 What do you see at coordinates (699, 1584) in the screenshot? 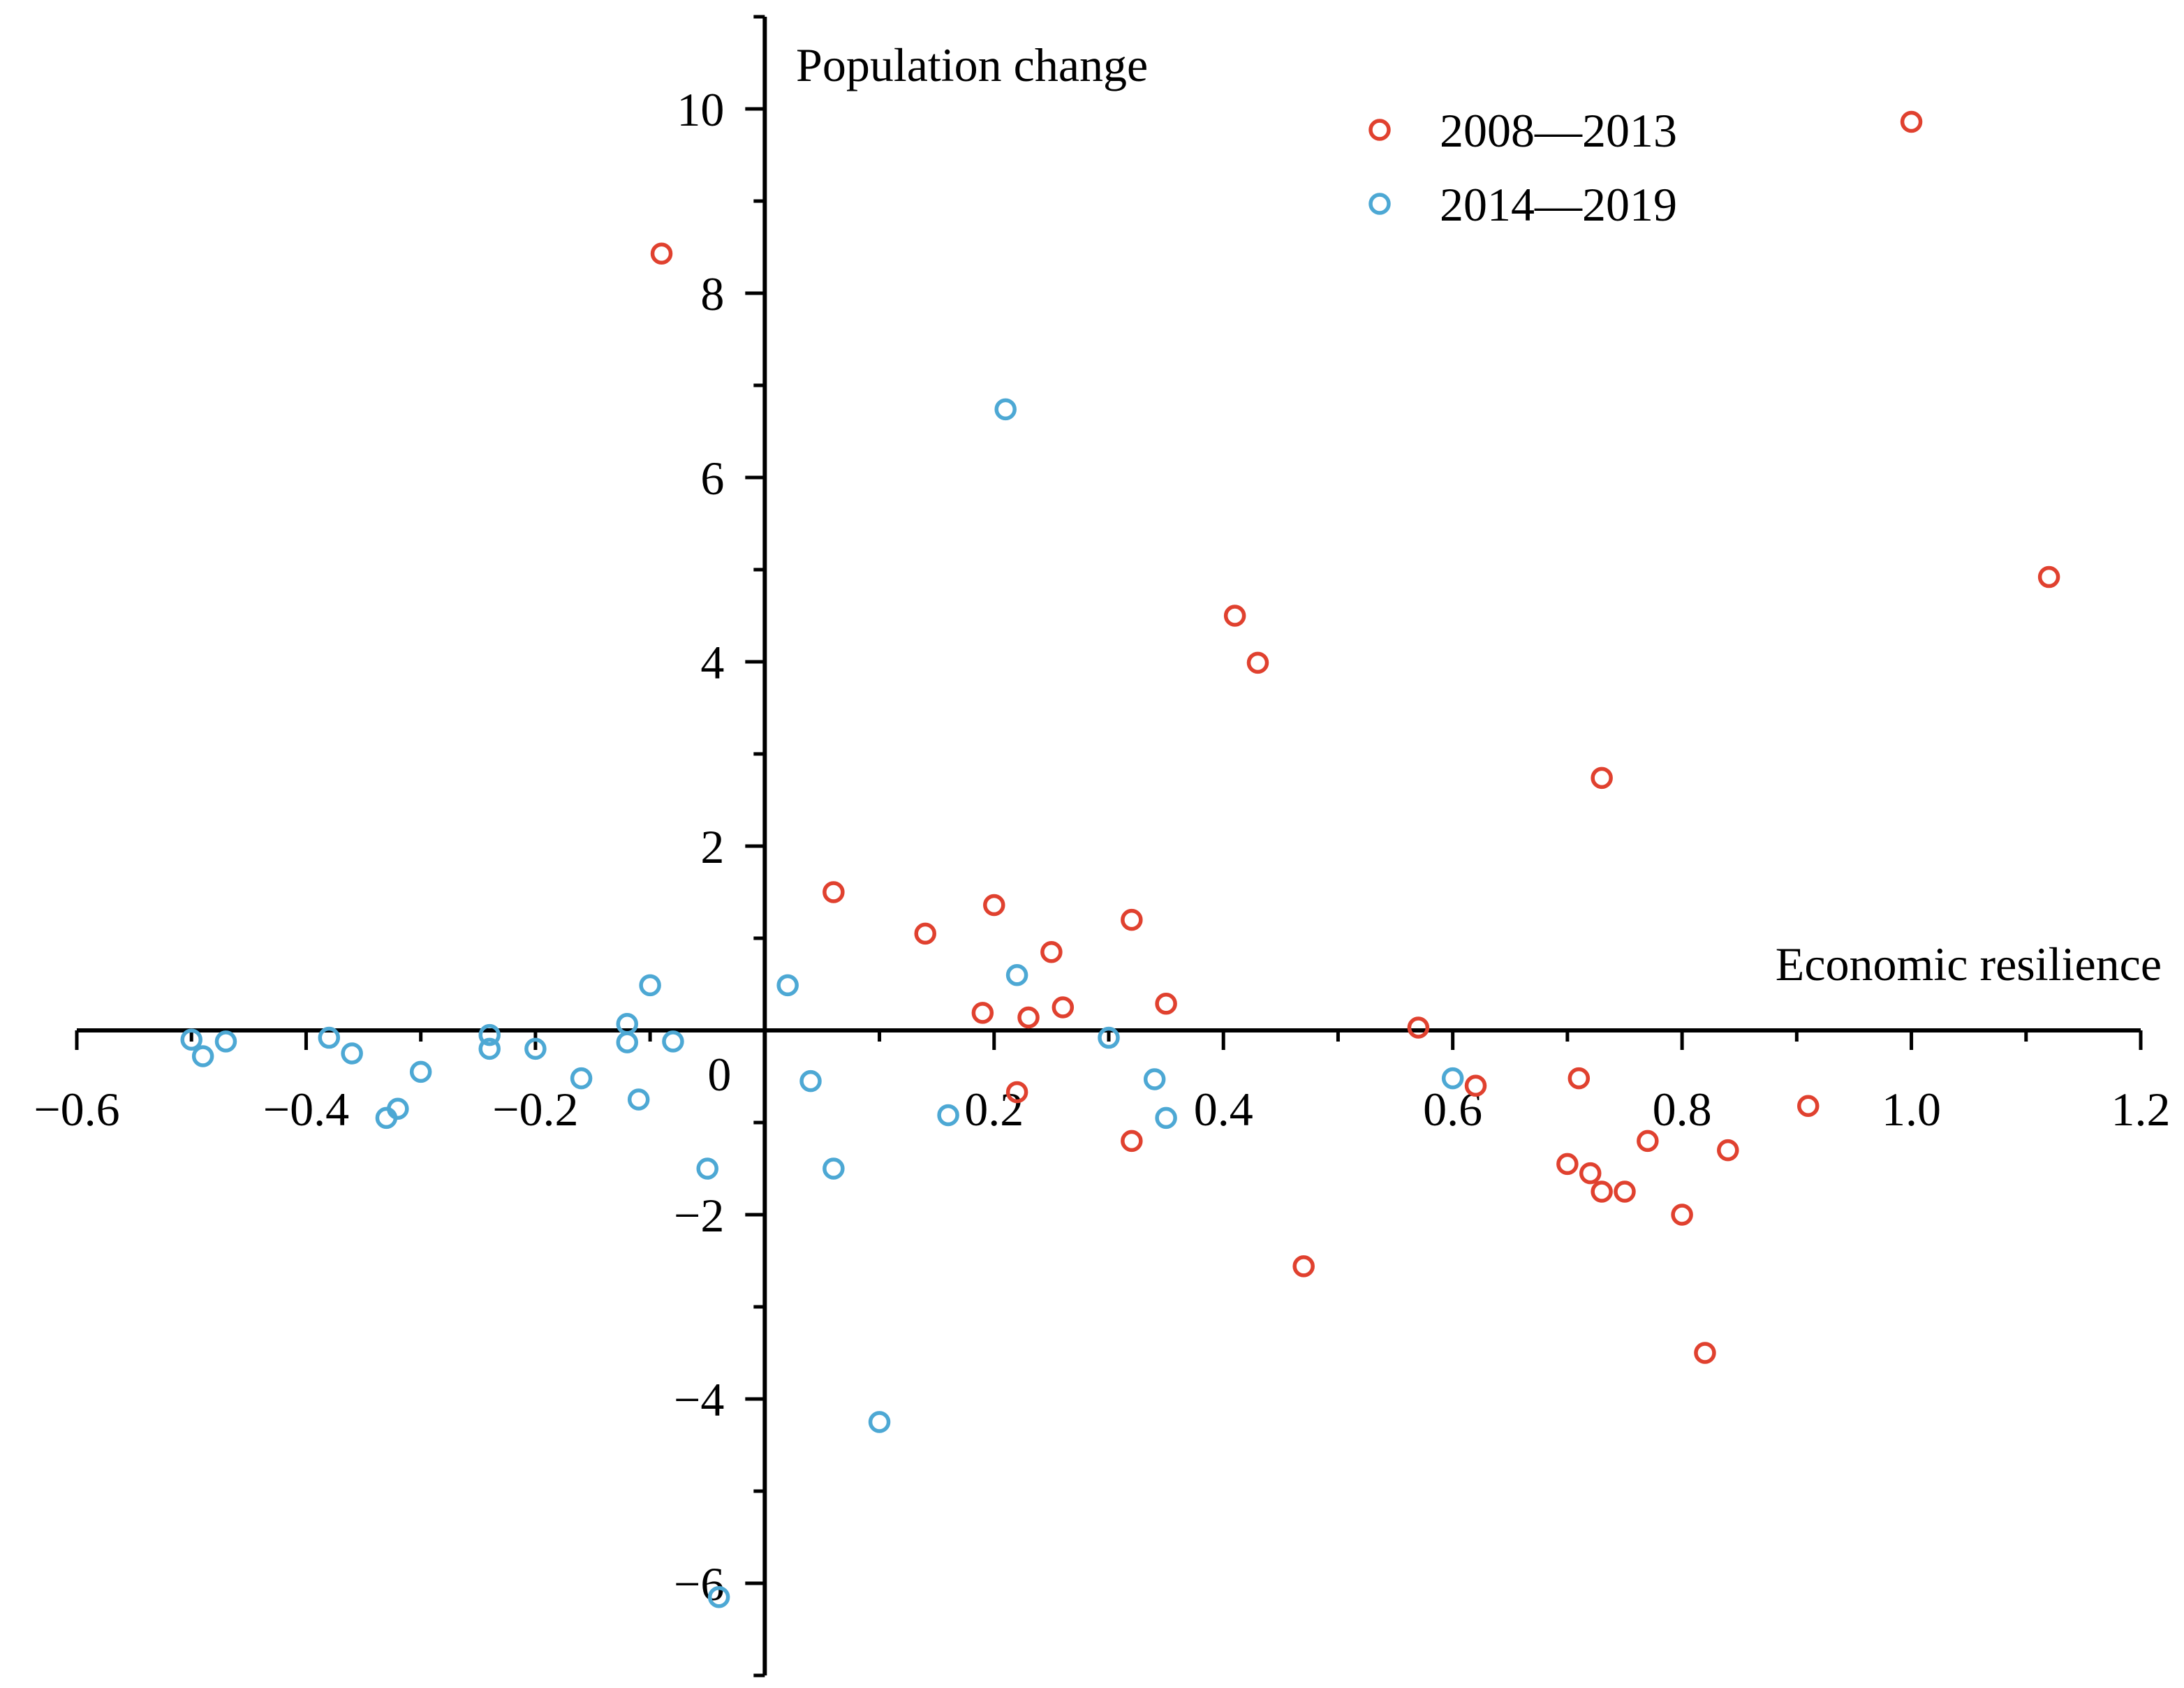
I see `y-tick-label: −6` at bounding box center [699, 1584].